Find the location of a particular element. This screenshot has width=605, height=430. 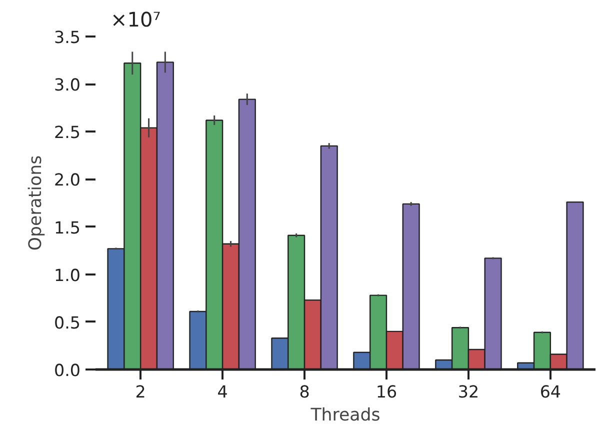

x-tick-label: 32 is located at coordinates (469, 392).